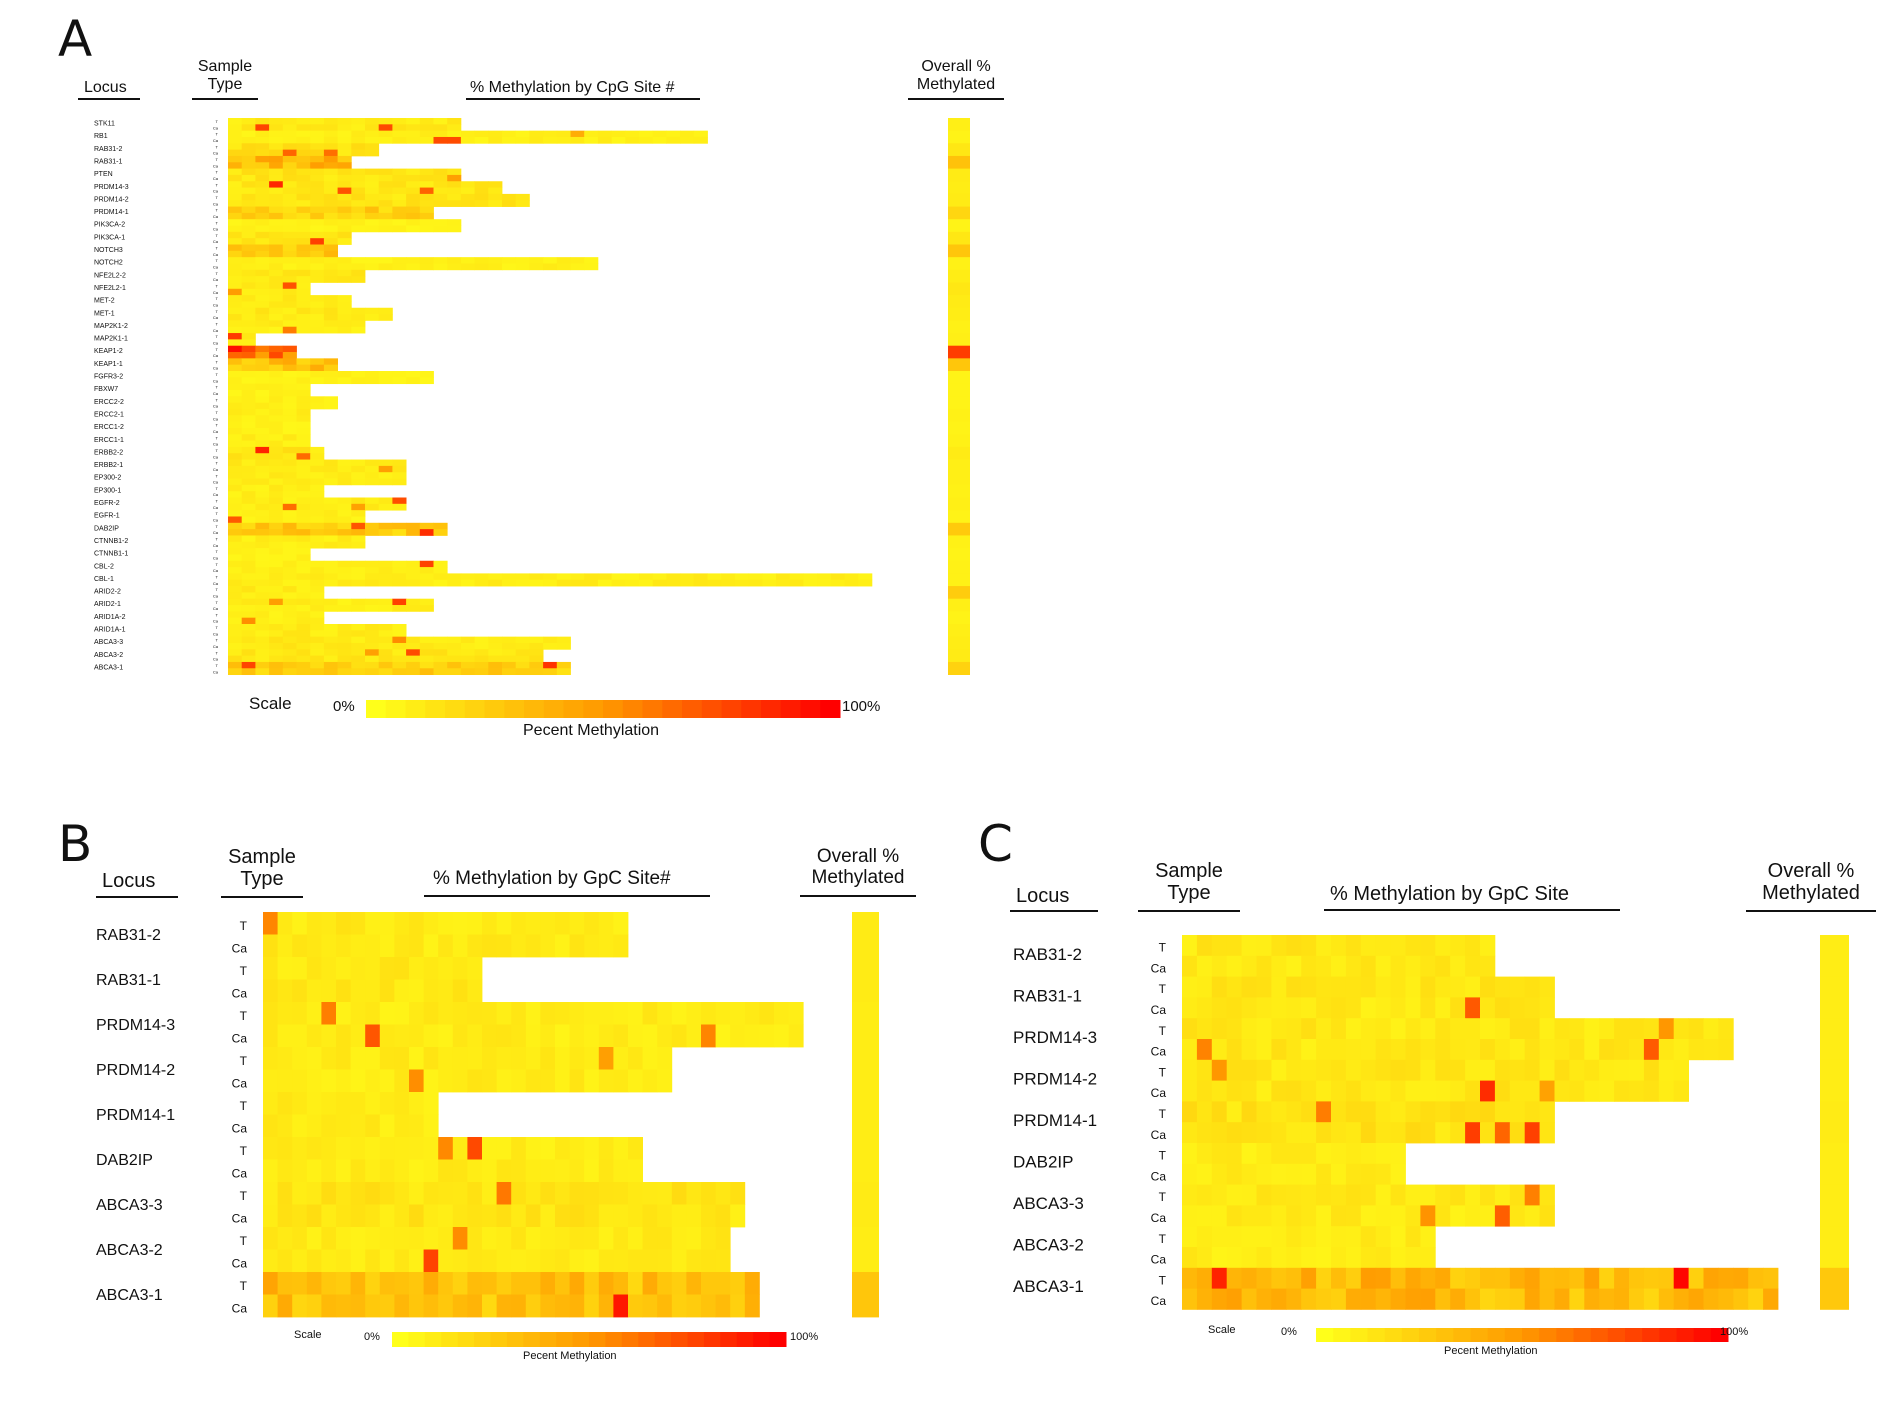  Describe the element at coordinates (108, 452) in the screenshot. I see `locus-label: ERBB2-2` at that location.